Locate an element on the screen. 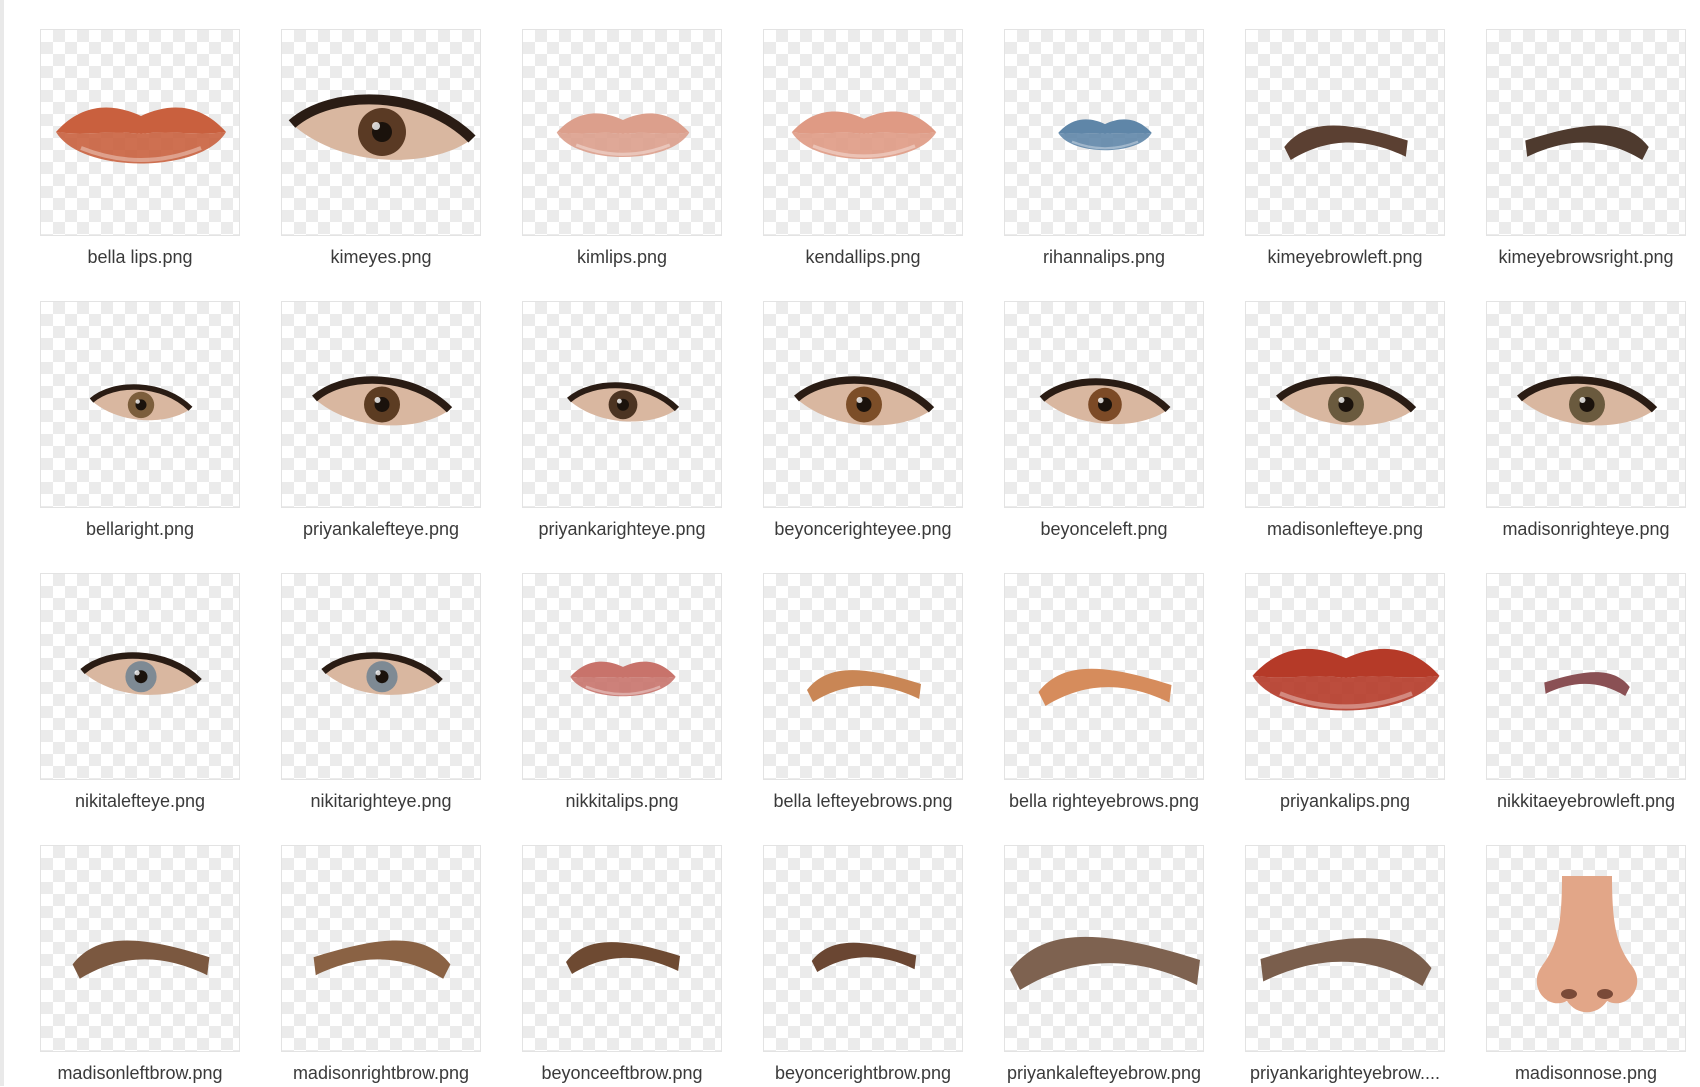 Image resolution: width=1700 pixels, height=1087 pixels. file-name: kimeyebrowleft.png is located at coordinates (1345, 257).